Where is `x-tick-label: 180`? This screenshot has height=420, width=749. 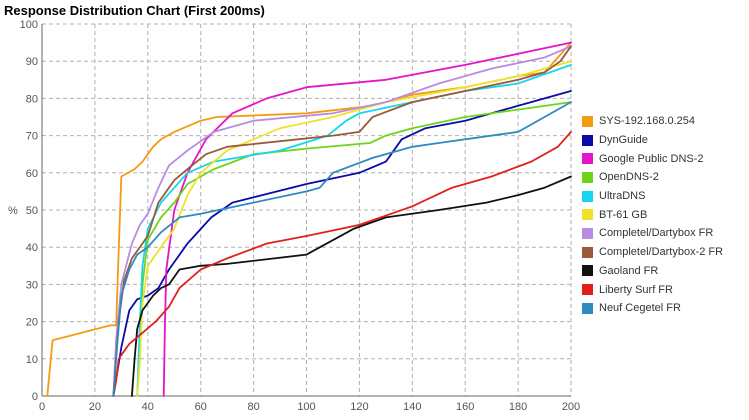 x-tick-label: 180 is located at coordinates (518, 407).